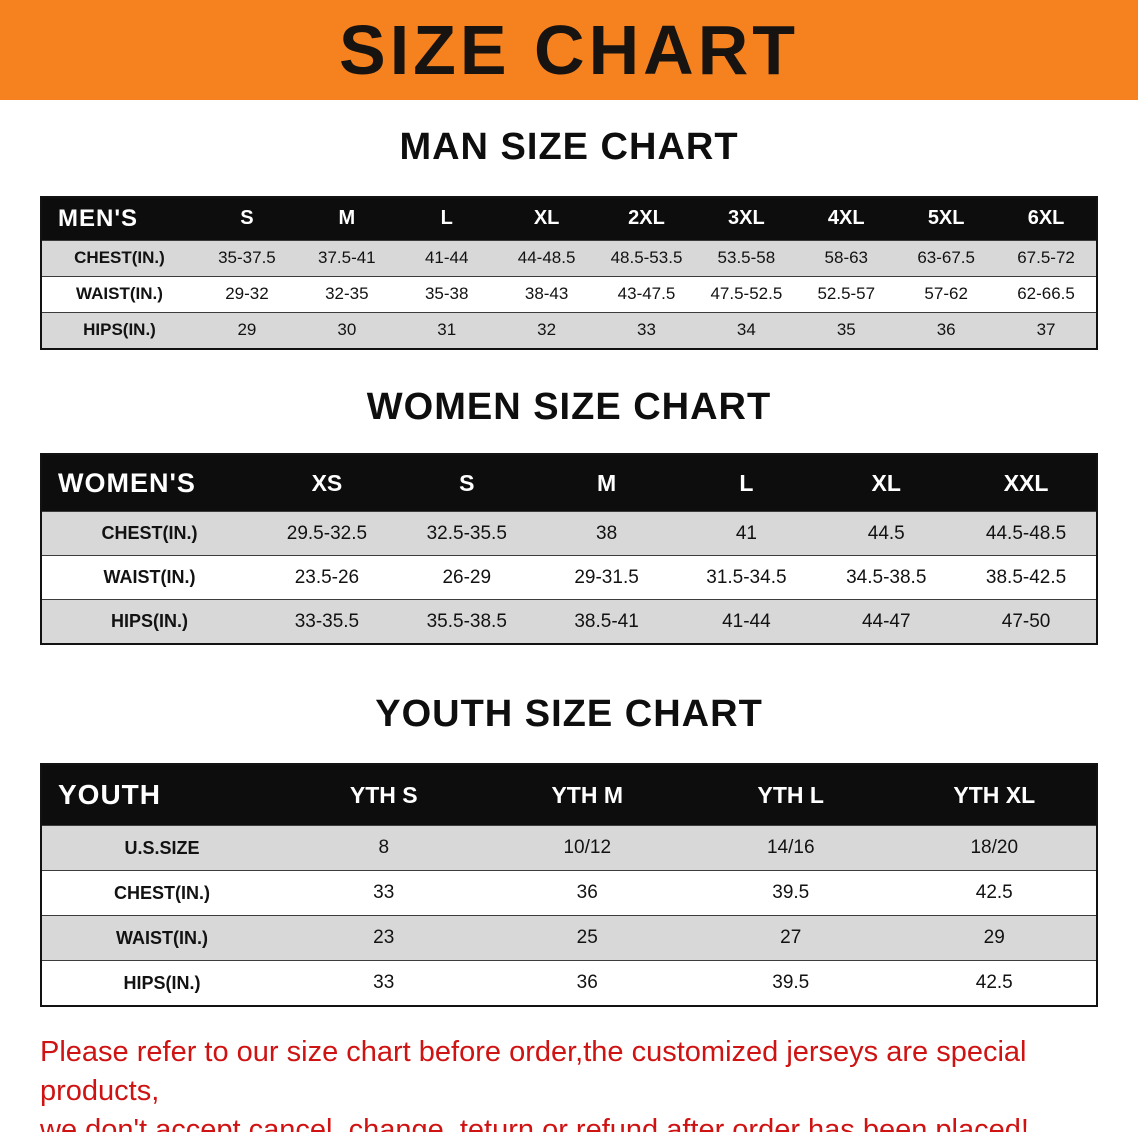 This screenshot has height=1132, width=1138. What do you see at coordinates (546, 294) in the screenshot?
I see `size-value: 38-43` at bounding box center [546, 294].